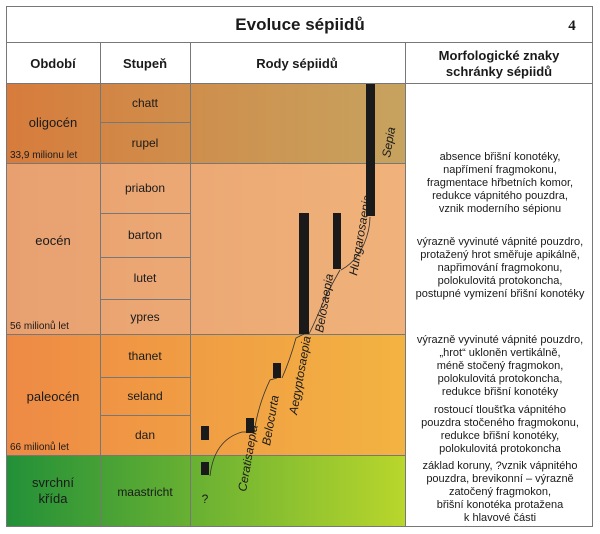 The width and height of the screenshot is (600, 534). Describe the element at coordinates (277, 370) in the screenshot. I see `range-bar-aegyptosaepia` at that location.